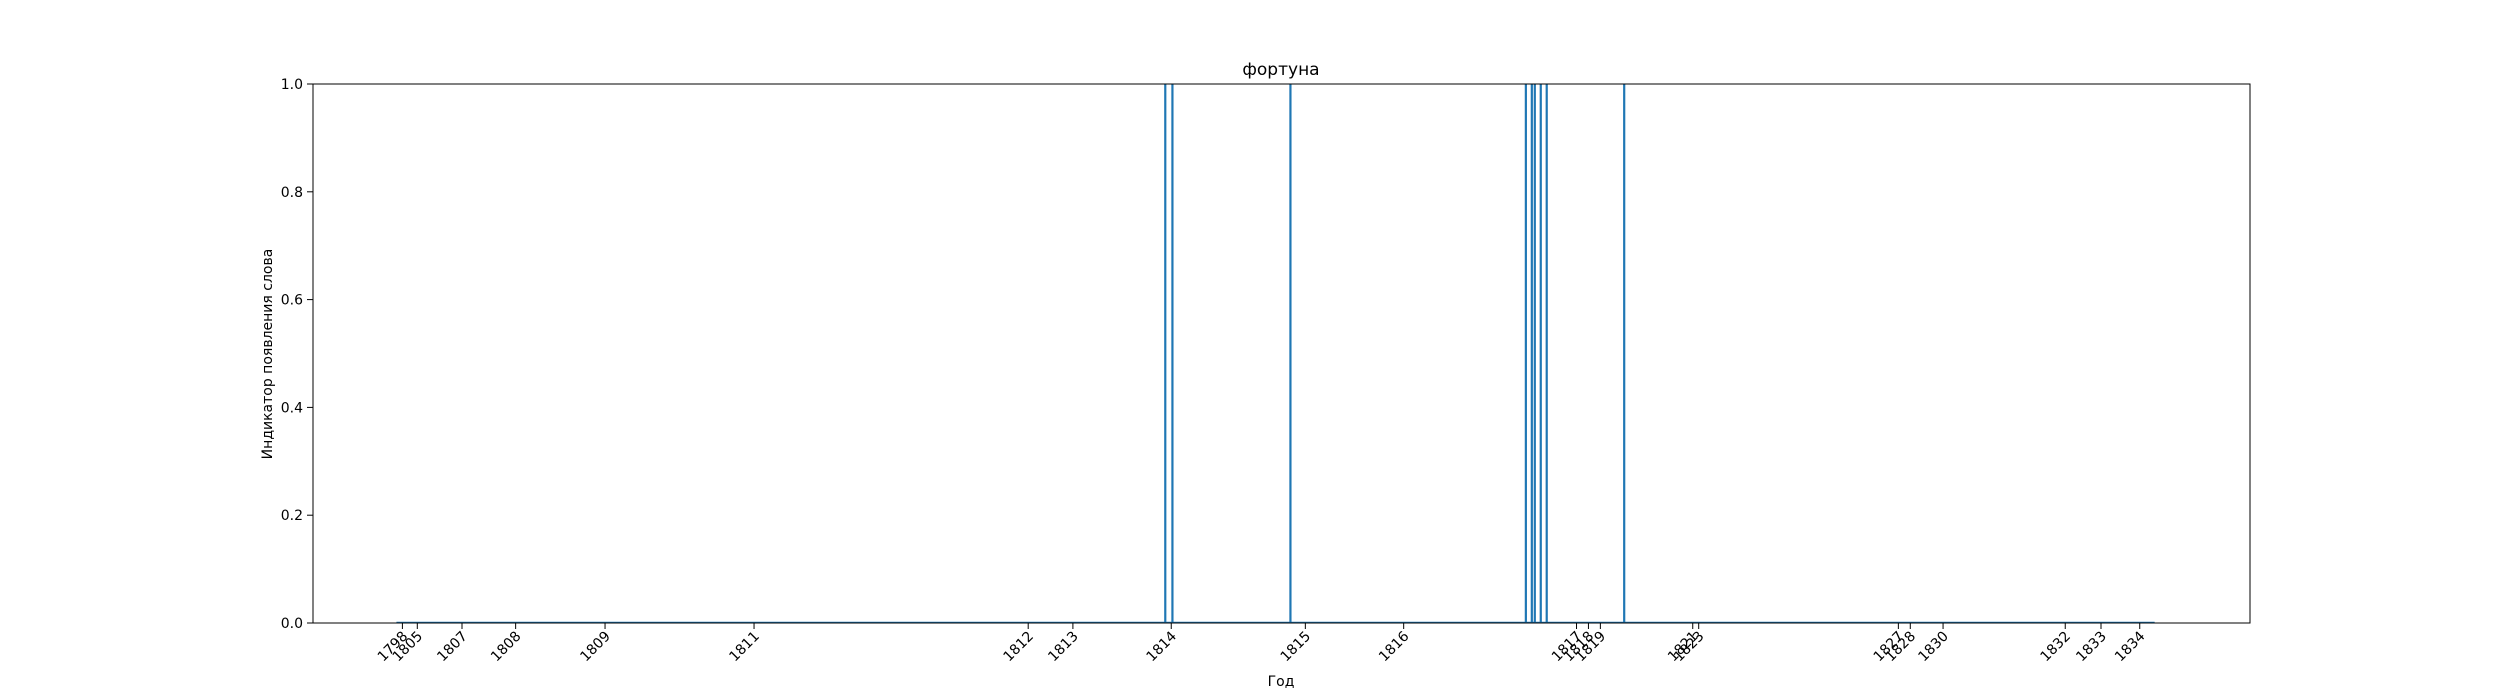  Describe the element at coordinates (2130, 646) in the screenshot. I see `x-tick-label: 1834` at that location.